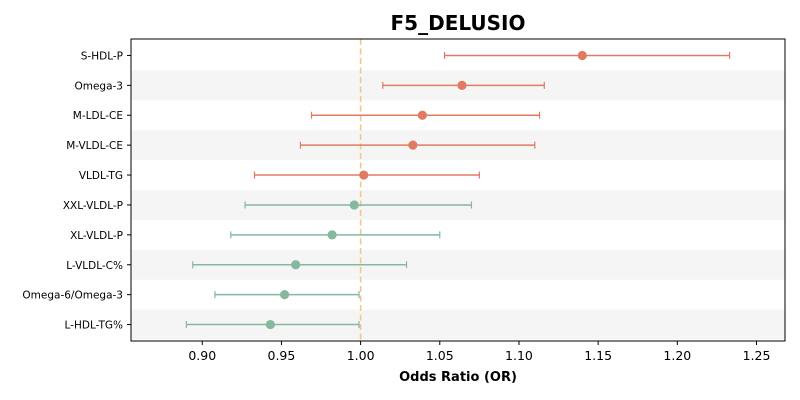  Describe the element at coordinates (677, 355) in the screenshot. I see `x-tick-label: 1.20` at that location.